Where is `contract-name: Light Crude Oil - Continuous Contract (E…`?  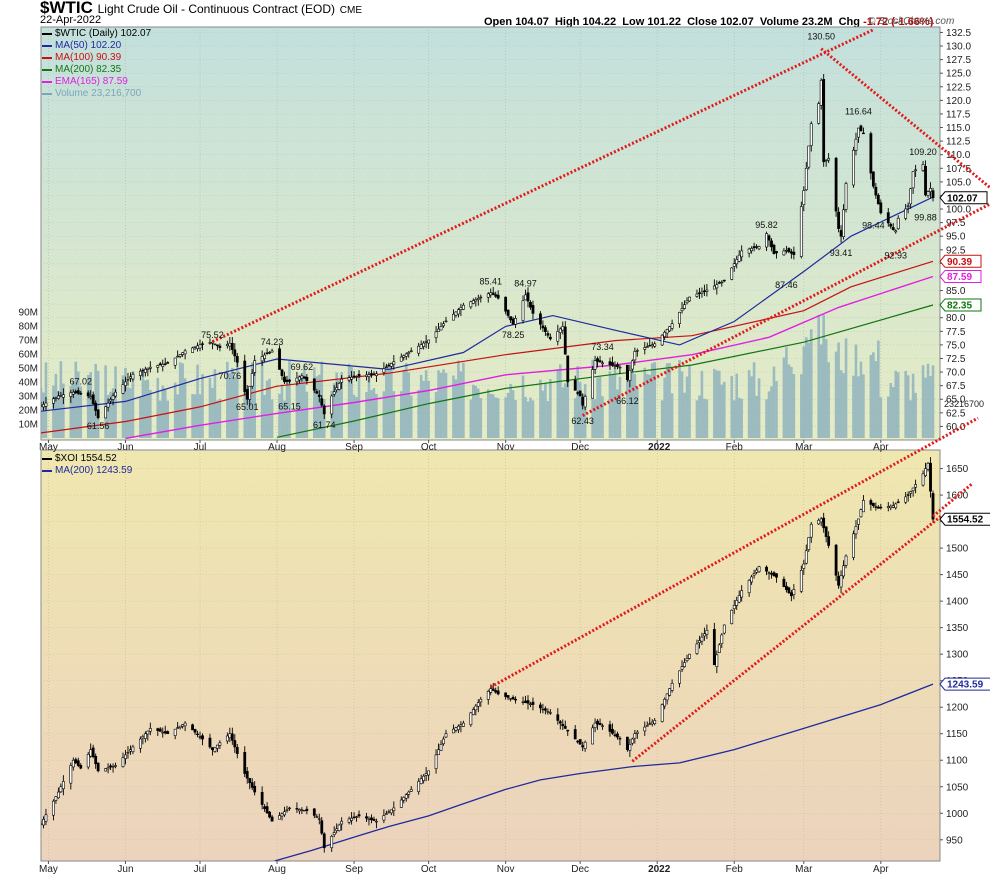 contract-name: Light Crude Oil - Continuous Contract (E… is located at coordinates (216, 9).